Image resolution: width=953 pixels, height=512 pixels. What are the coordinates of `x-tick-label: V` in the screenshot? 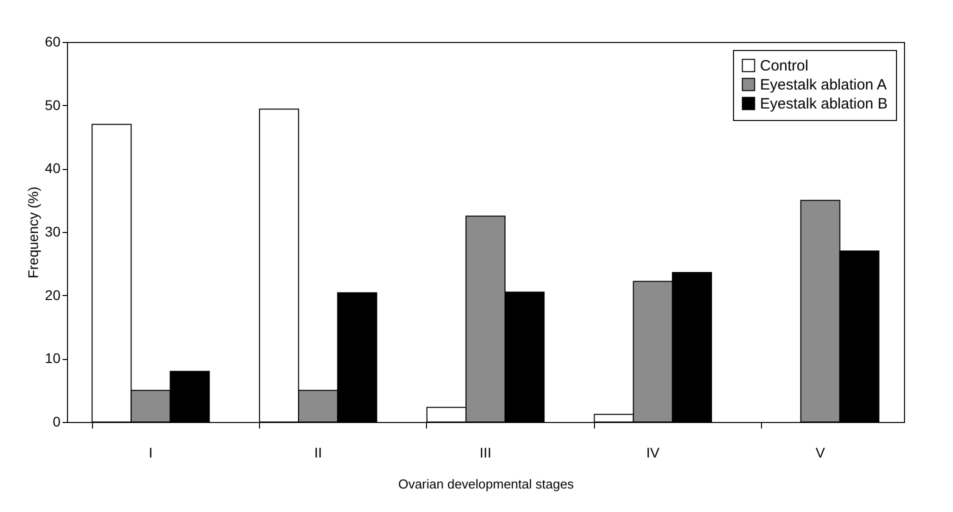 It's located at (821, 452).